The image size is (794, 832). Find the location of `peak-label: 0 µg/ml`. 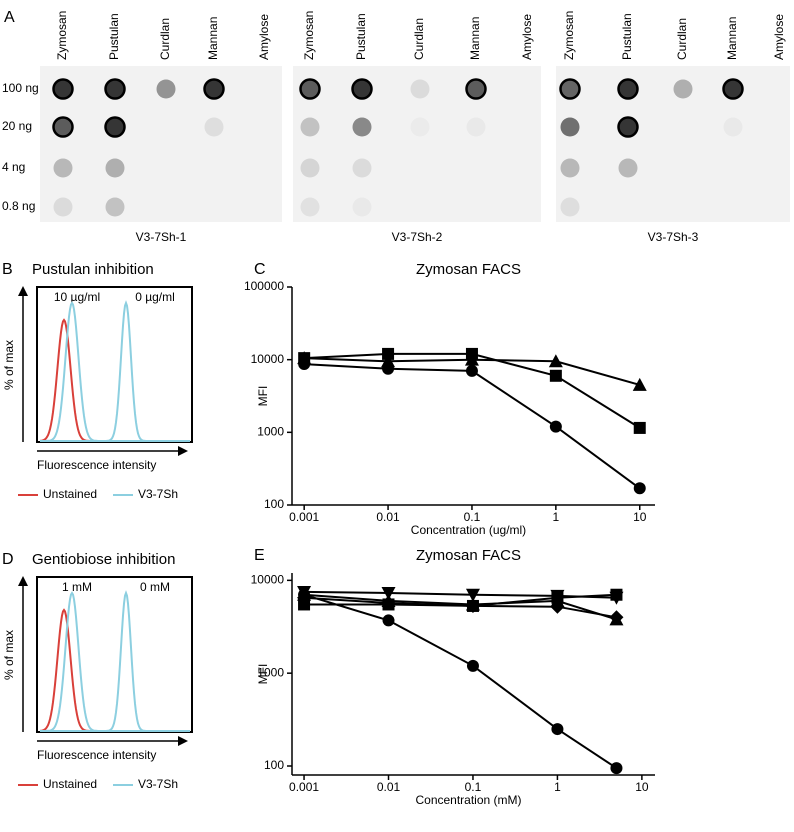

peak-label: 0 µg/ml is located at coordinates (155, 297).